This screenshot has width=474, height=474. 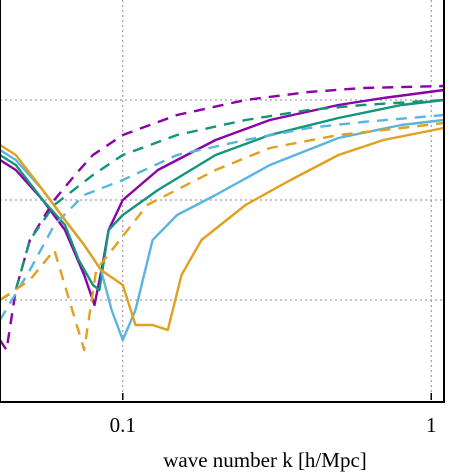 What do you see at coordinates (265, 460) in the screenshot?
I see `x-axis-label: wave number k [h/Mpc]` at bounding box center [265, 460].